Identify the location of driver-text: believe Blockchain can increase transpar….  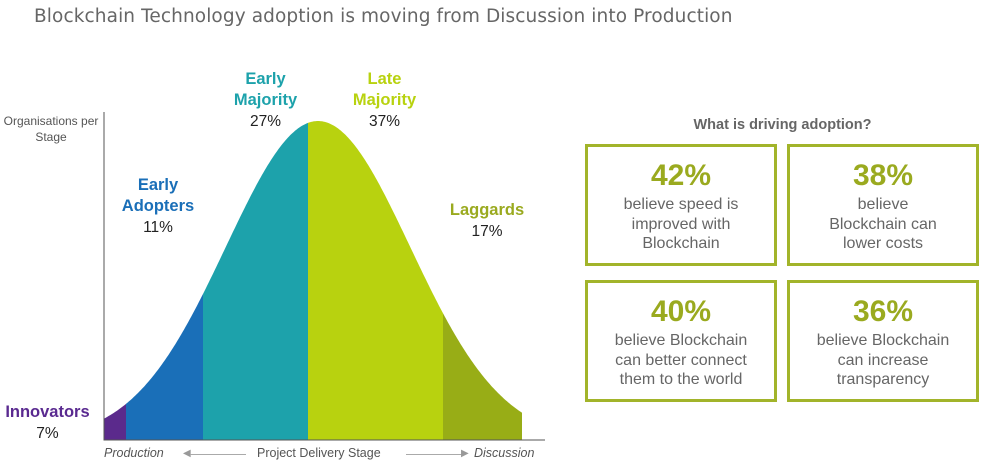
(883, 360).